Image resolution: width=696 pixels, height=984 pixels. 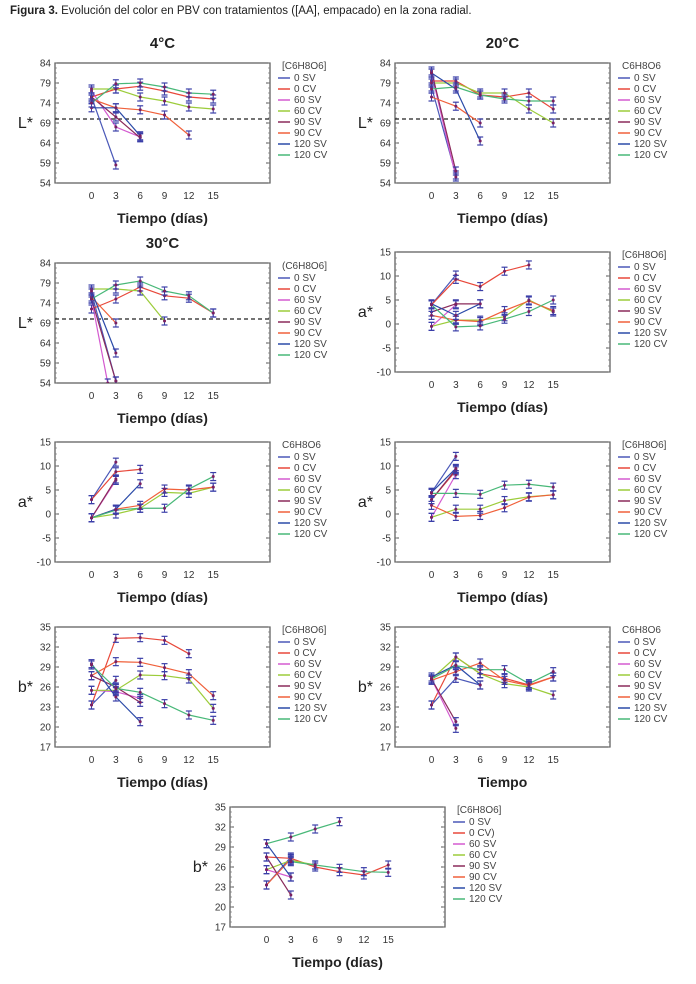 I want to click on series-line-60-sv, so click(x=443, y=125).